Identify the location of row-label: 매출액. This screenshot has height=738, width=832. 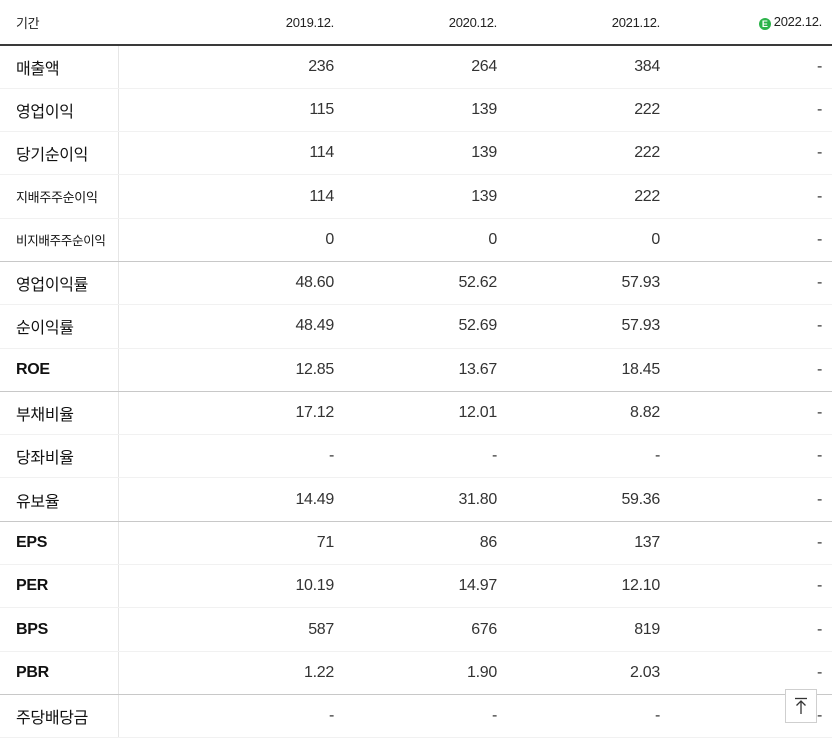
(59, 67).